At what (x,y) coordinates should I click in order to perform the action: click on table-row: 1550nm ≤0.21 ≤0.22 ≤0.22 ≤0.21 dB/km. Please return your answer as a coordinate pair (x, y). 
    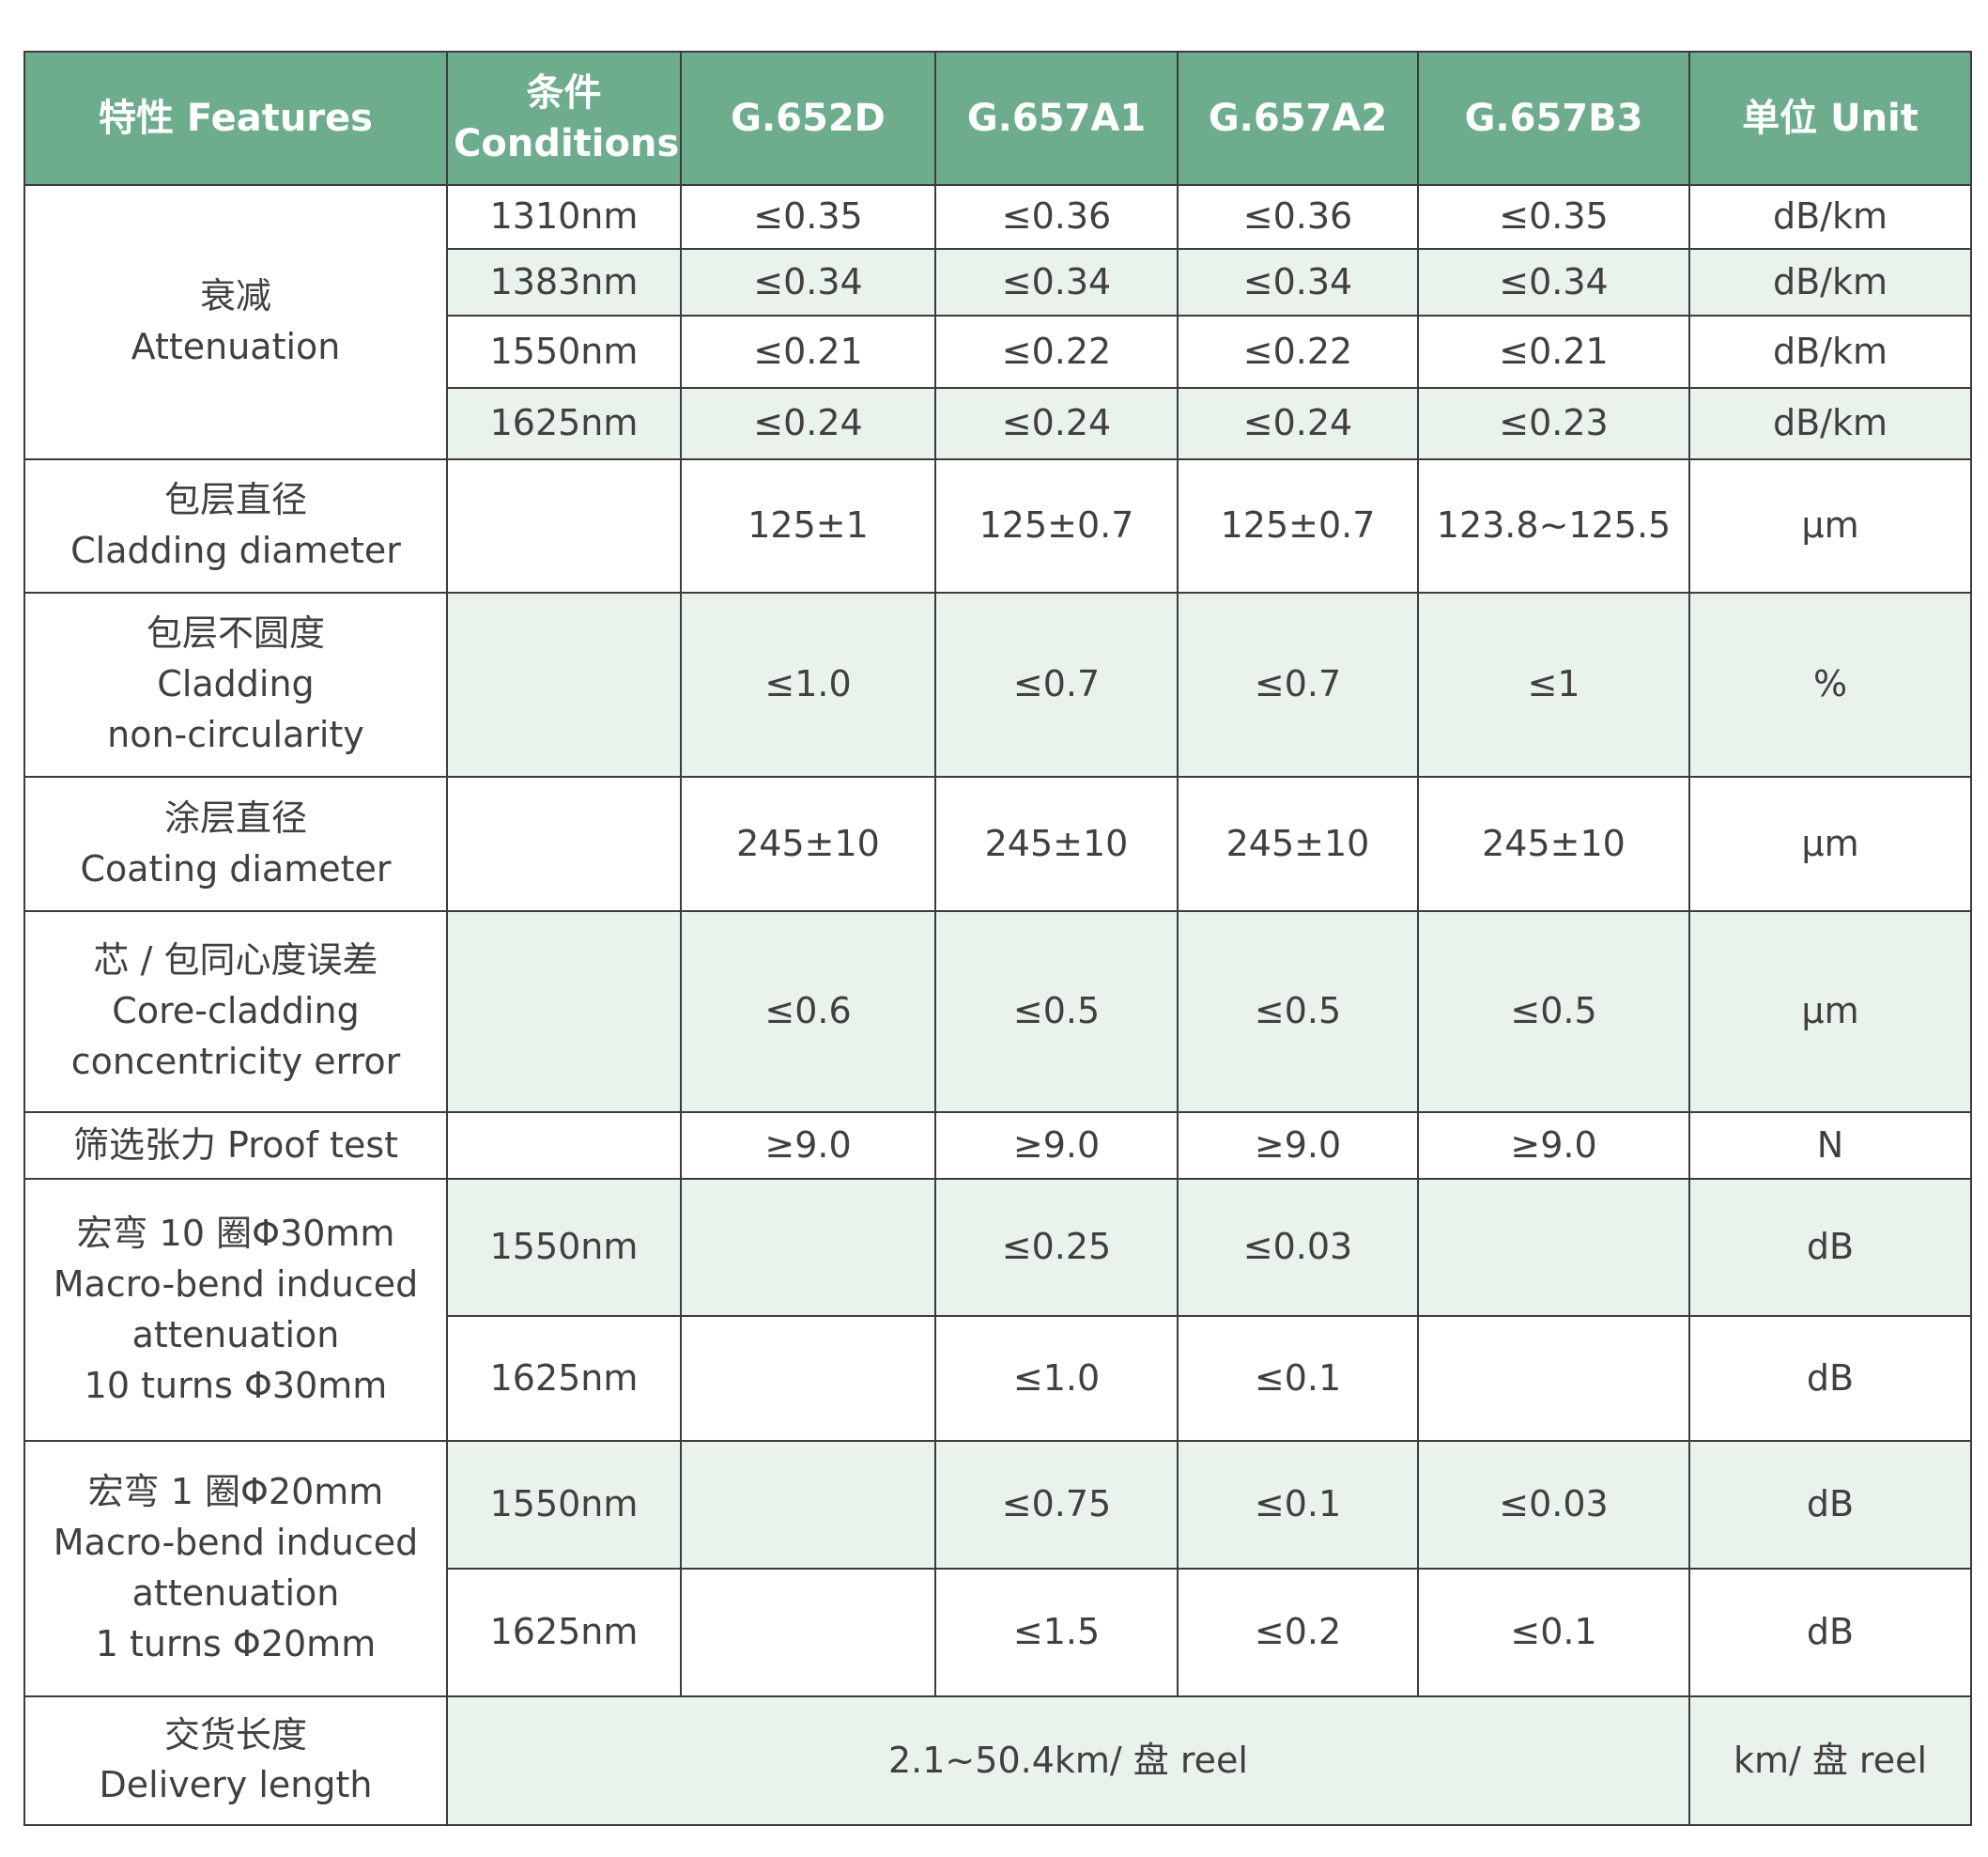
    Looking at the image, I should click on (998, 352).